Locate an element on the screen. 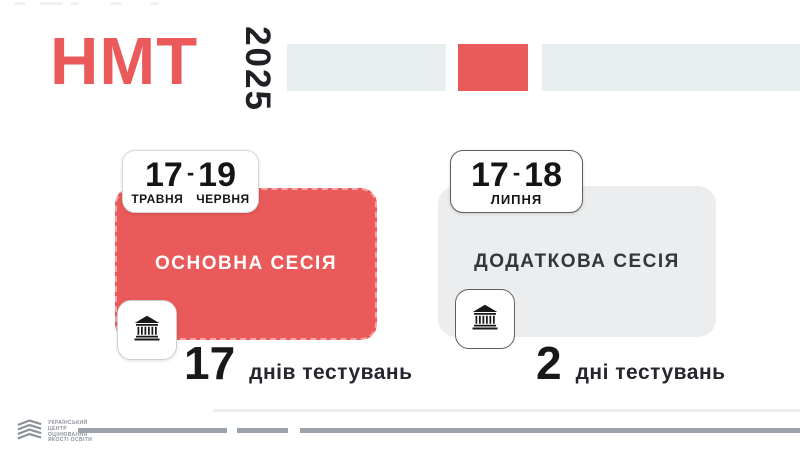 This screenshot has width=800, height=450. date-month-from: ТРАВНЯ is located at coordinates (157, 199).